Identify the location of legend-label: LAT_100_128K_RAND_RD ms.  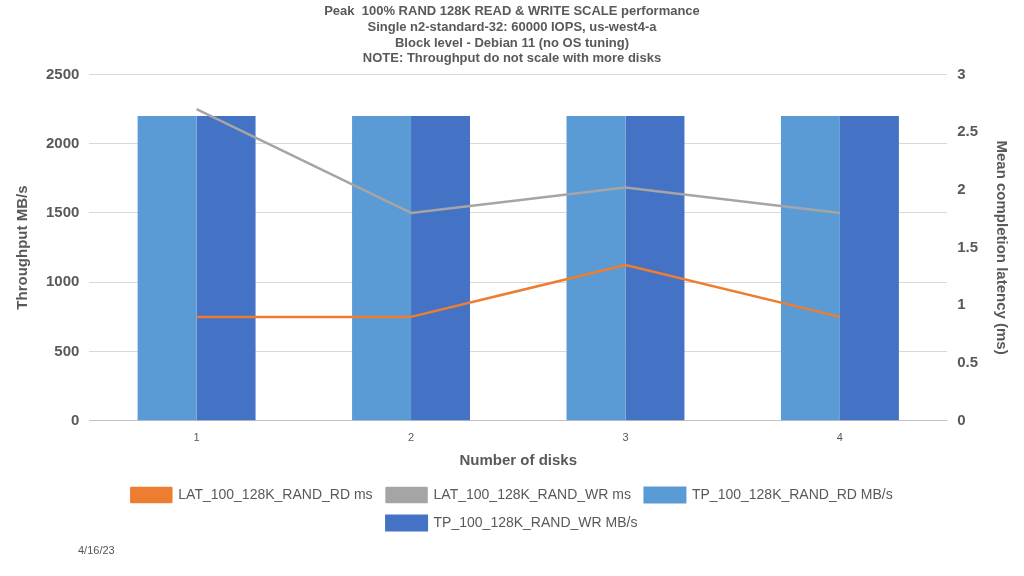
(275, 493).